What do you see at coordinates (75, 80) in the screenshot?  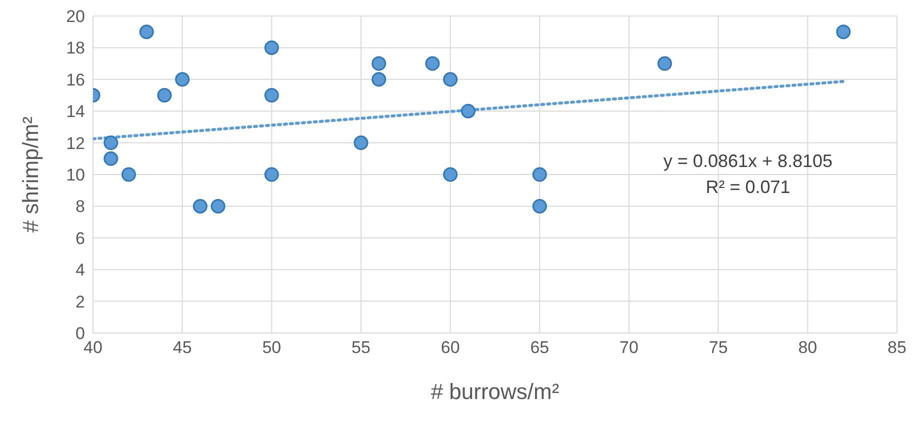 I see `y-tick-label: 16` at bounding box center [75, 80].